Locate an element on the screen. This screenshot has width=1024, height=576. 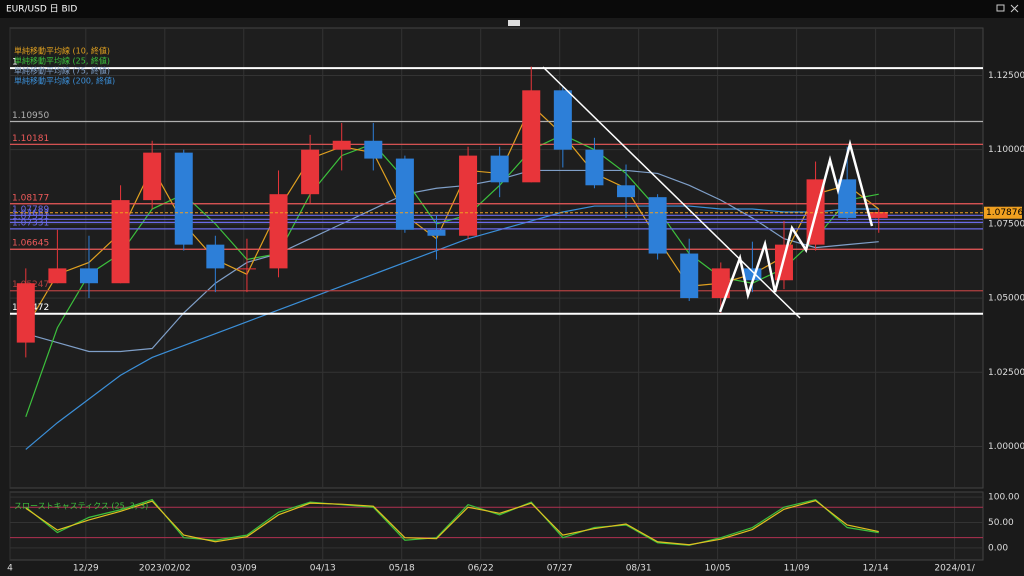
level-label: 1.07551 is located at coordinates (30, 217).